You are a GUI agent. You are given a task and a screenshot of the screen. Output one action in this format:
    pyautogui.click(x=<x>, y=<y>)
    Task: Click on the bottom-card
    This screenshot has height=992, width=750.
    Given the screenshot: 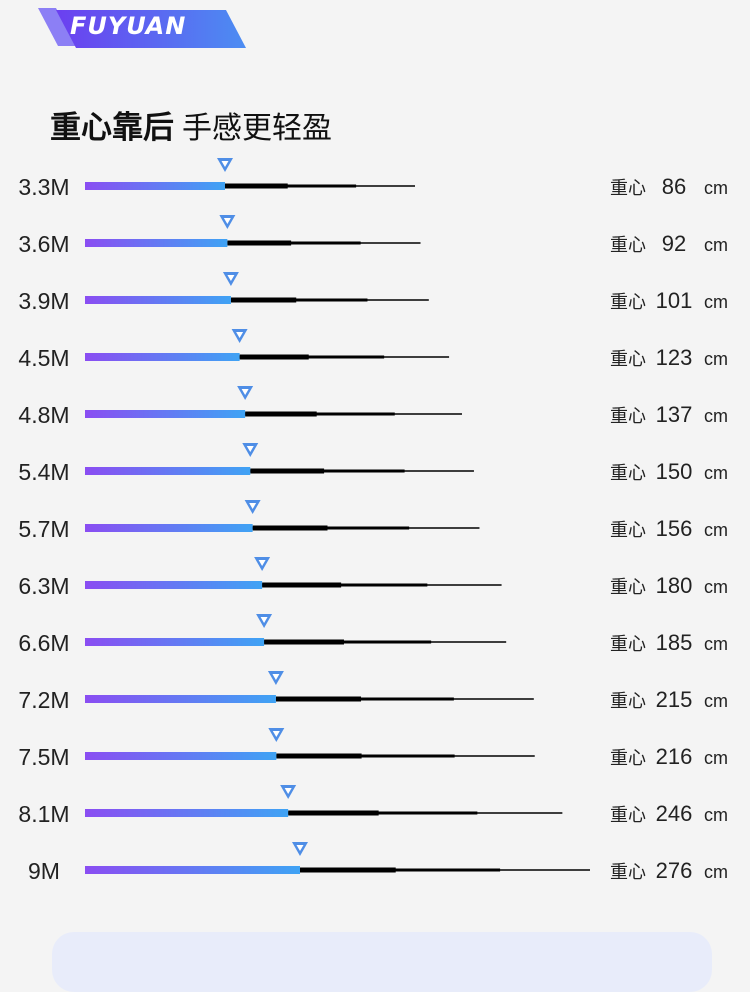 What is the action you would take?
    pyautogui.click(x=382, y=962)
    